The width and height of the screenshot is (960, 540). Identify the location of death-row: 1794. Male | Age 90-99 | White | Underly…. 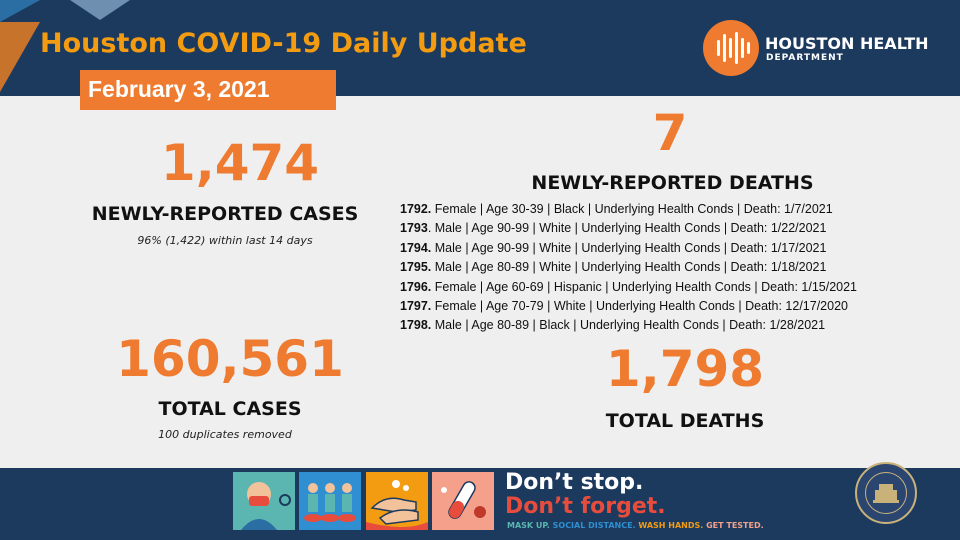
(613, 247).